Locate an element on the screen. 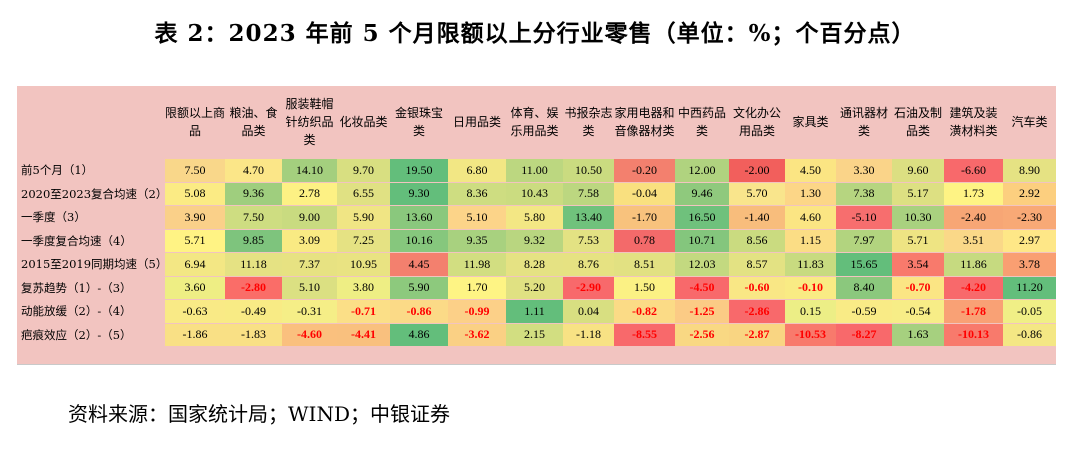 This screenshot has width=1070, height=471. table-cell: 10.95 is located at coordinates (363, 264).